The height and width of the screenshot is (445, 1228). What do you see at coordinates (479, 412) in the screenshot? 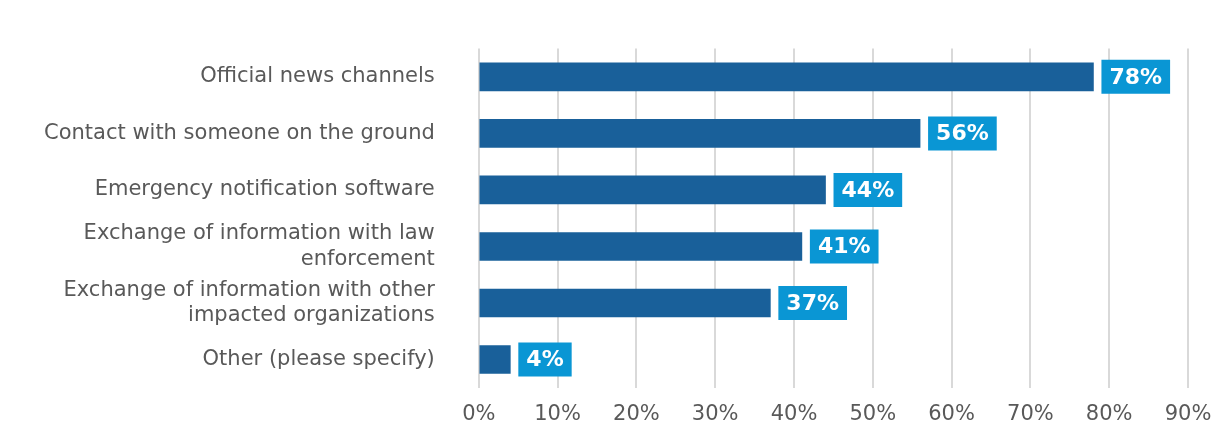
I see `x-tick-label: 0%` at bounding box center [479, 412].